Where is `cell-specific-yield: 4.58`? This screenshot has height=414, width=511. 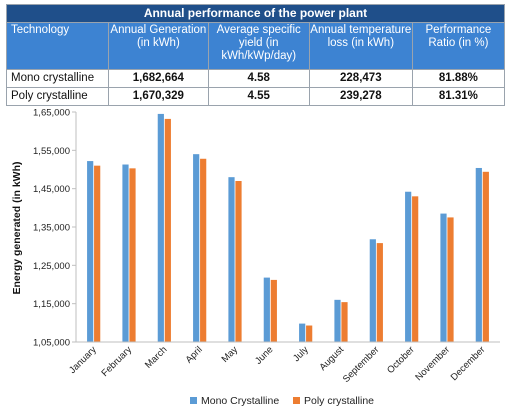
cell-specific-yield: 4.58 is located at coordinates (258, 78).